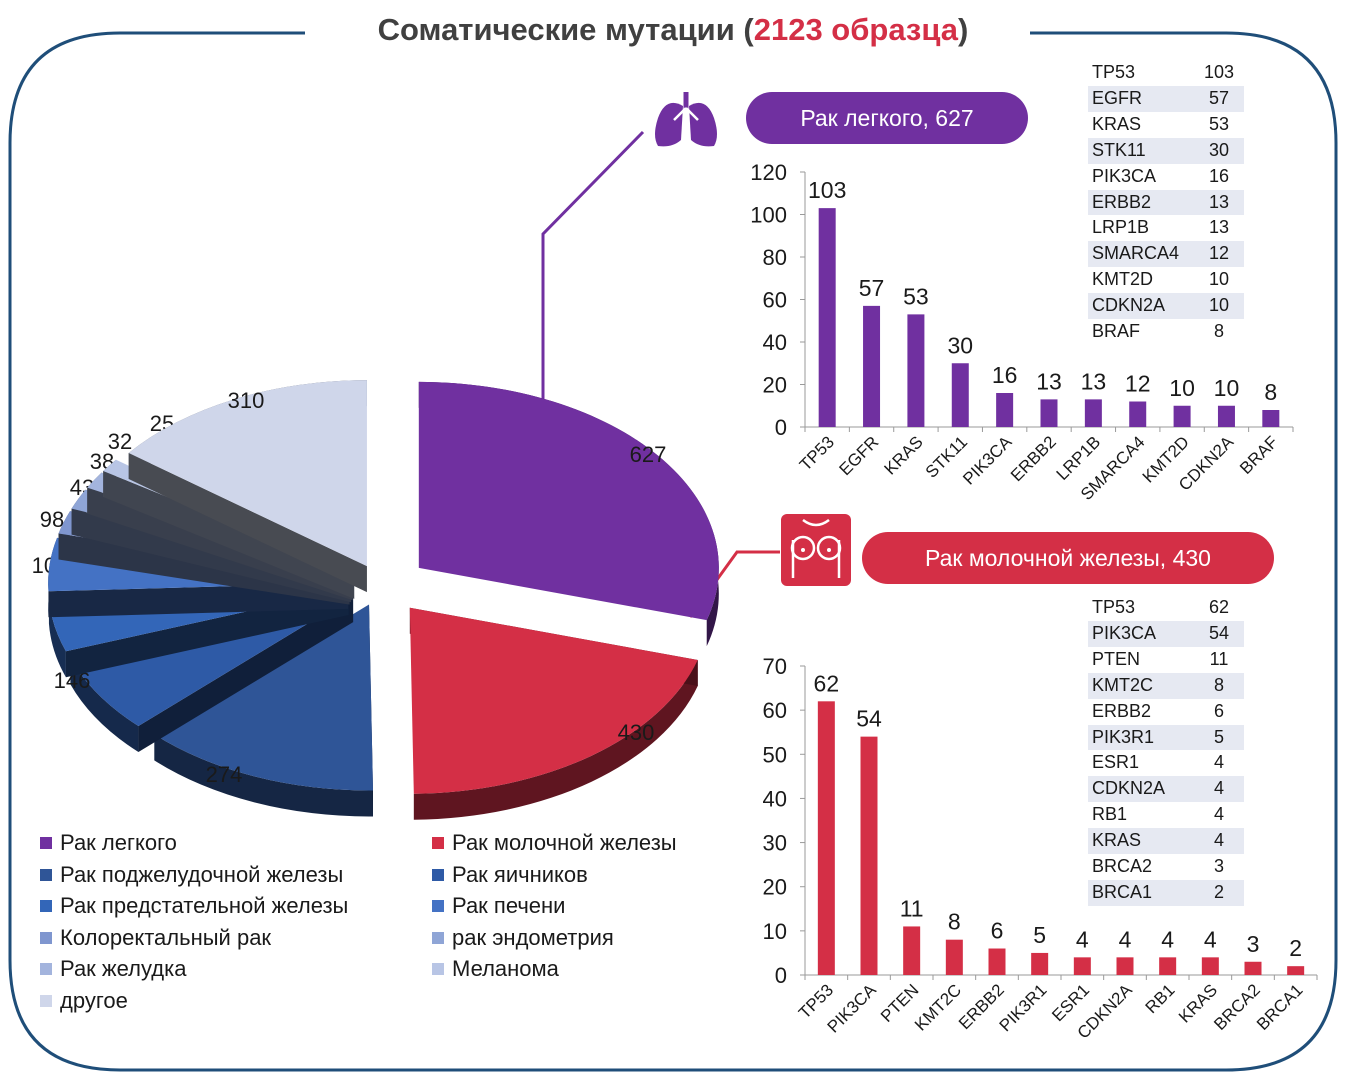 This screenshot has width=1346, height=1080. I want to click on legend-label: рак эндометрия, so click(533, 937).